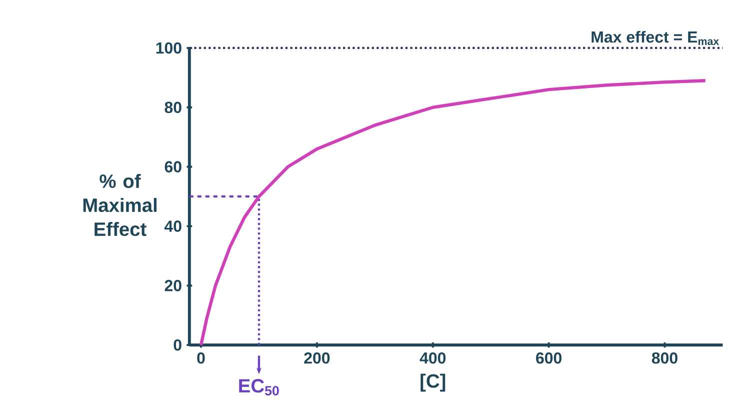  What do you see at coordinates (201, 358) in the screenshot?
I see `x-tick-label: 0` at bounding box center [201, 358].